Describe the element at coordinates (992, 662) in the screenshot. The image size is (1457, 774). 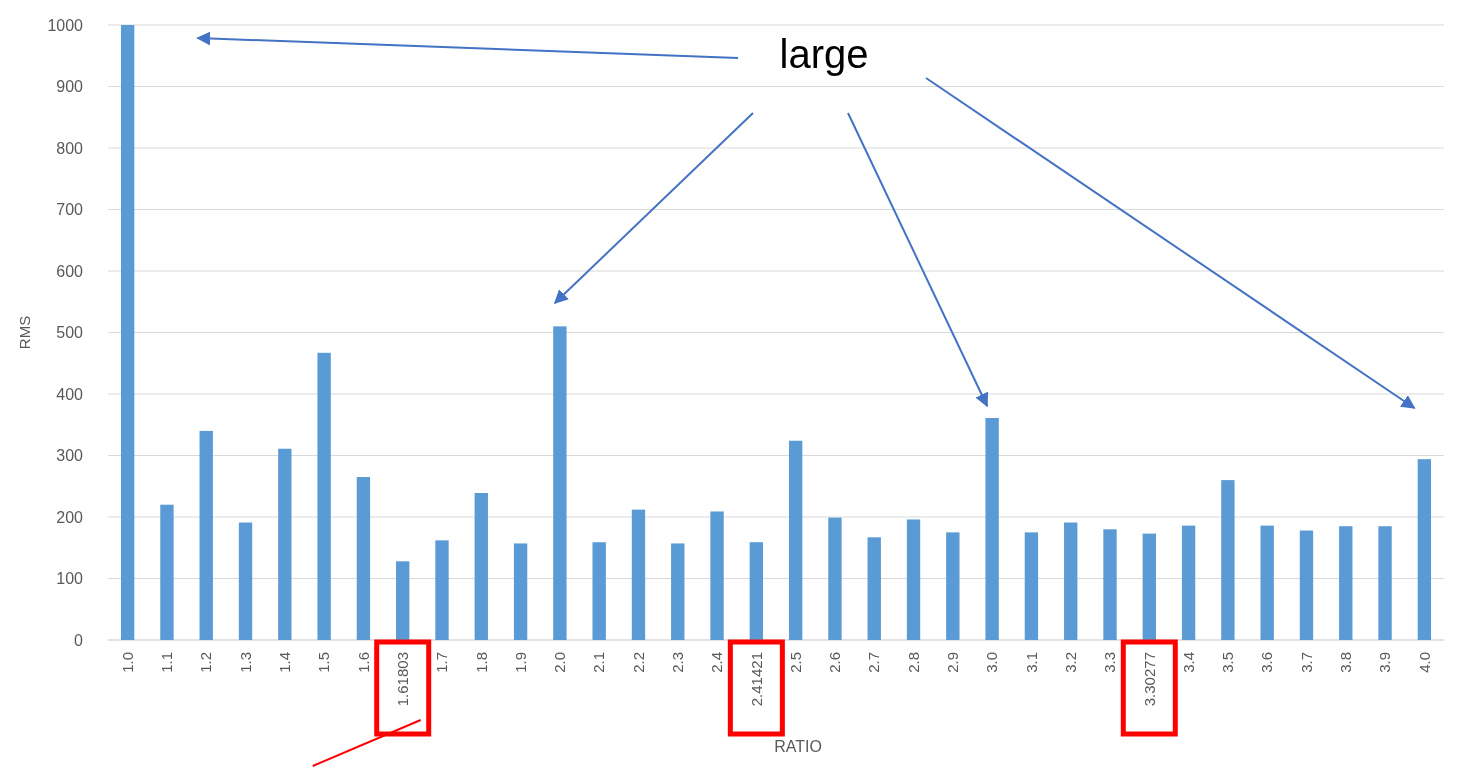
I see `x-tick-label: 3.0` at that location.